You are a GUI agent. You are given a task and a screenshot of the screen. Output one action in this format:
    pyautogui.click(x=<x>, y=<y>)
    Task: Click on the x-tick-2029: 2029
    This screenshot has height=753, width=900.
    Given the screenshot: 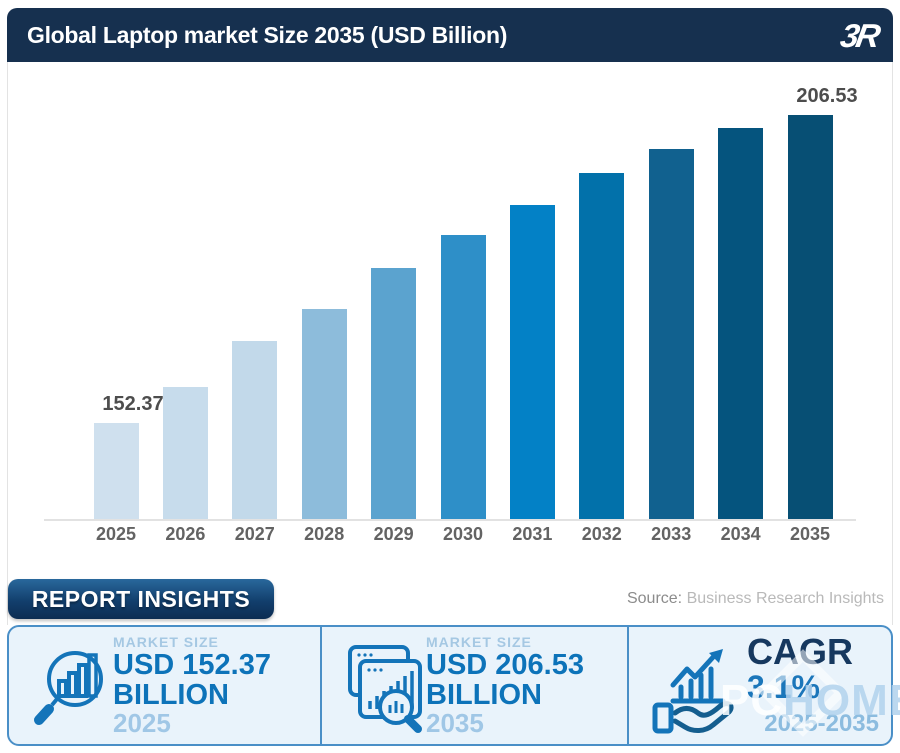 What is the action you would take?
    pyautogui.click(x=393, y=534)
    